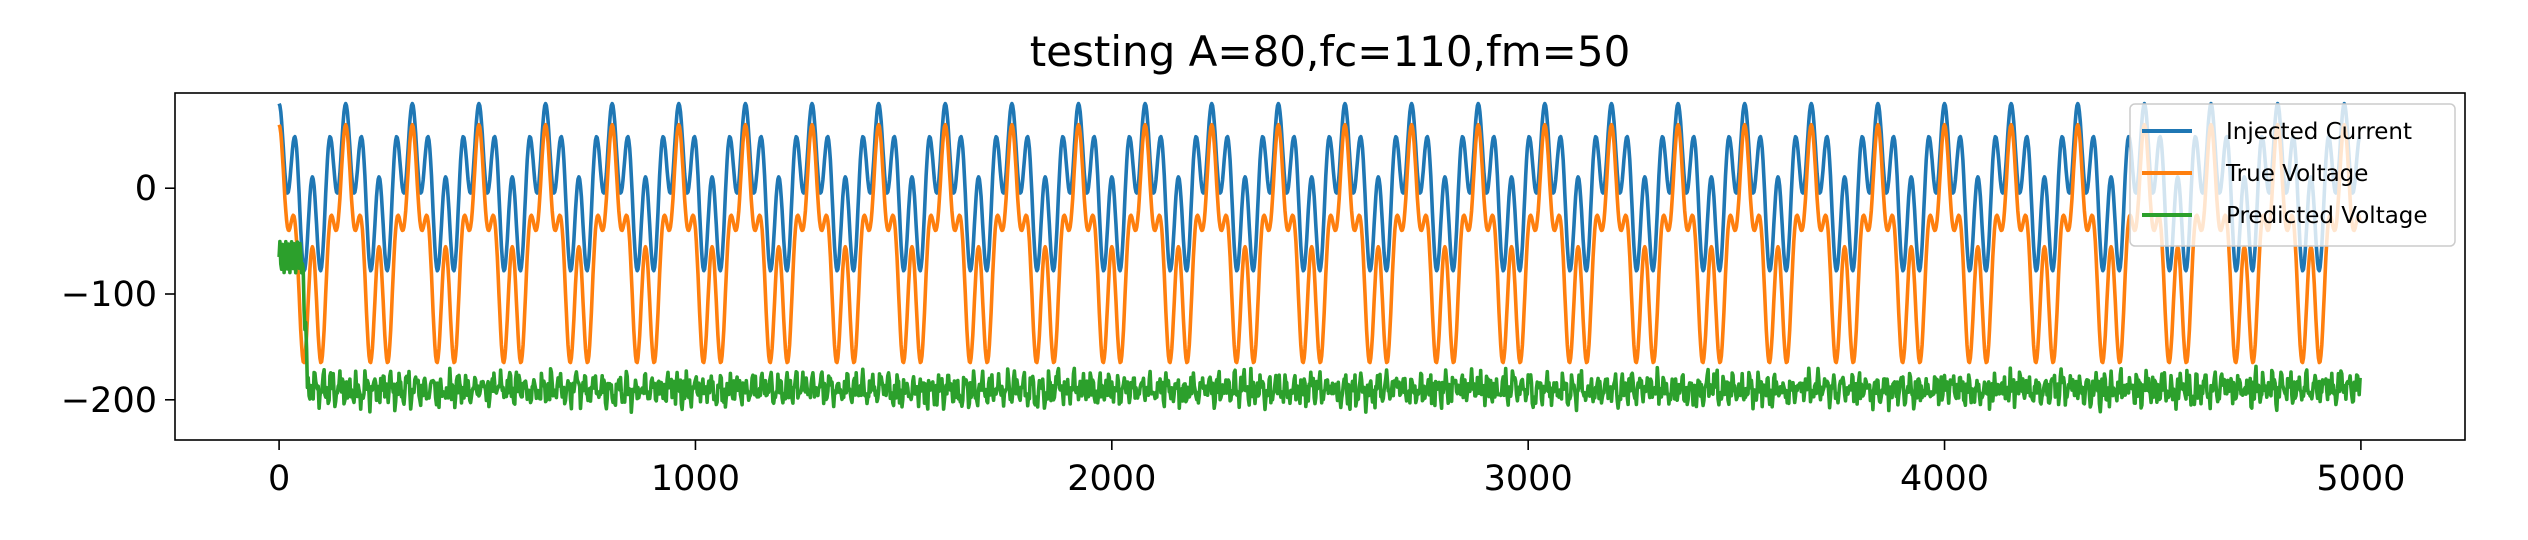  What do you see at coordinates (109, 295) in the screenshot?
I see `y-tick-label: −100` at bounding box center [109, 295].